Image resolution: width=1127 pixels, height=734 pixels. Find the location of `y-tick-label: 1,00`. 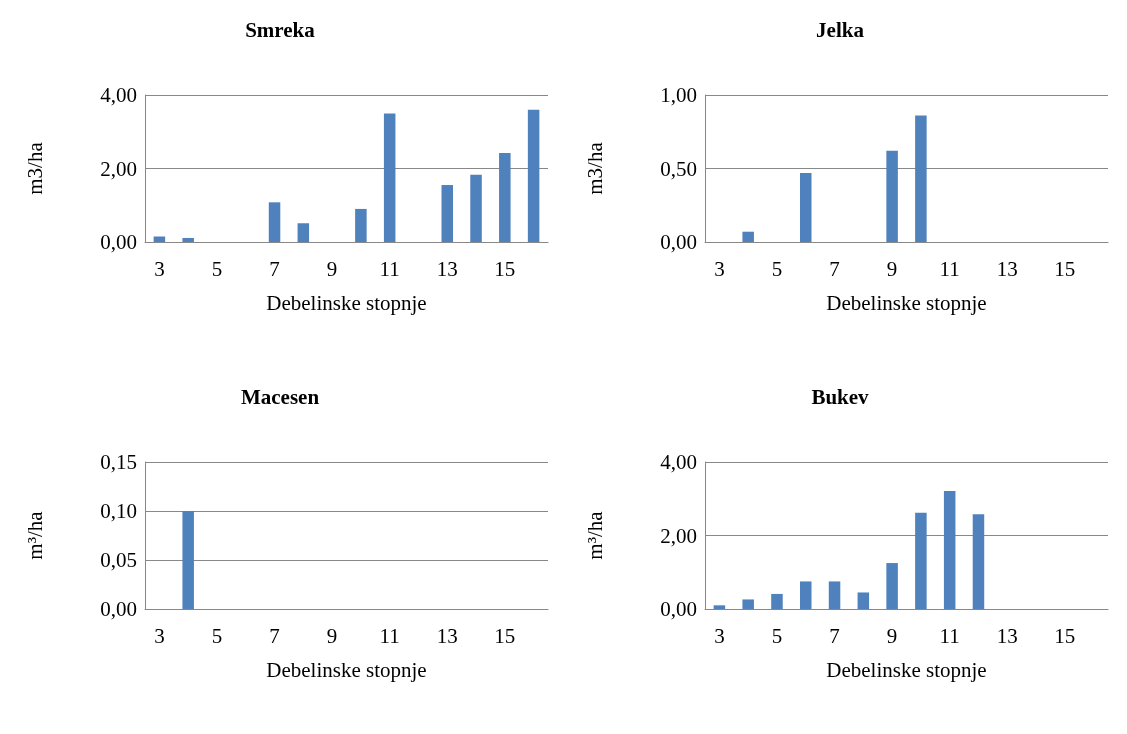

y-tick-label: 1,00 is located at coordinates (678, 95).